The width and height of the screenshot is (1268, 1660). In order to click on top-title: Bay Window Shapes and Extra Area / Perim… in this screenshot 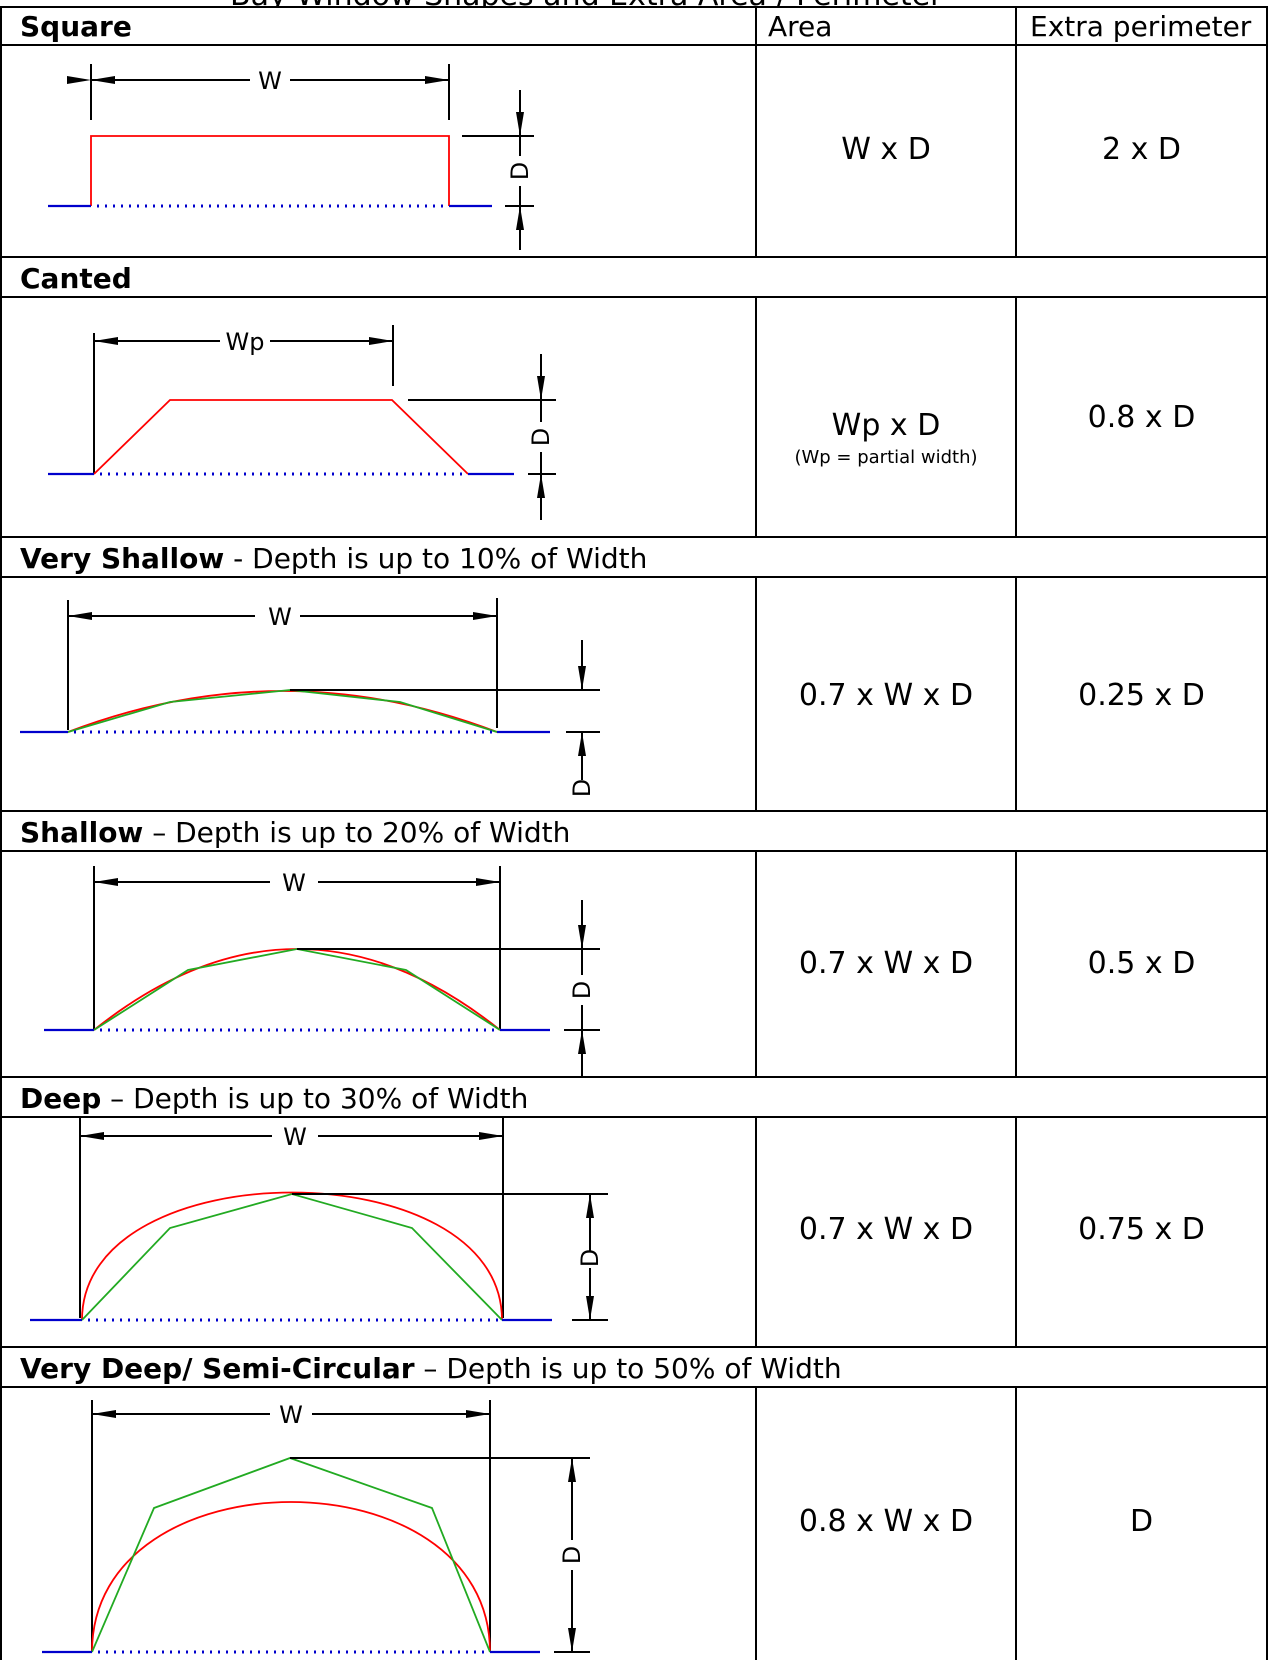, I will do `click(586, 4)`.